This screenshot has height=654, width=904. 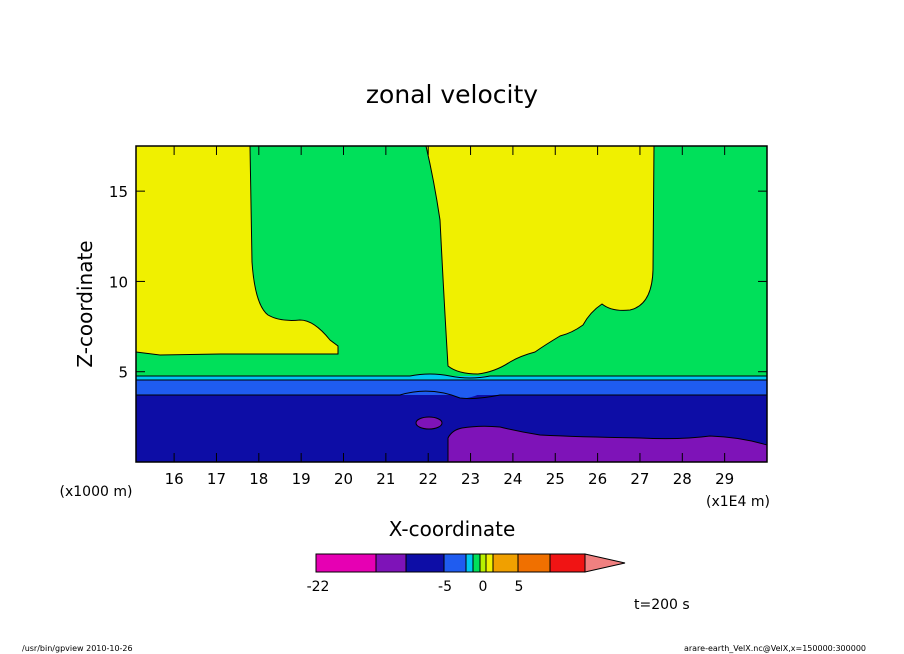 What do you see at coordinates (237, 250) in the screenshot?
I see `region-positive-left` at bounding box center [237, 250].